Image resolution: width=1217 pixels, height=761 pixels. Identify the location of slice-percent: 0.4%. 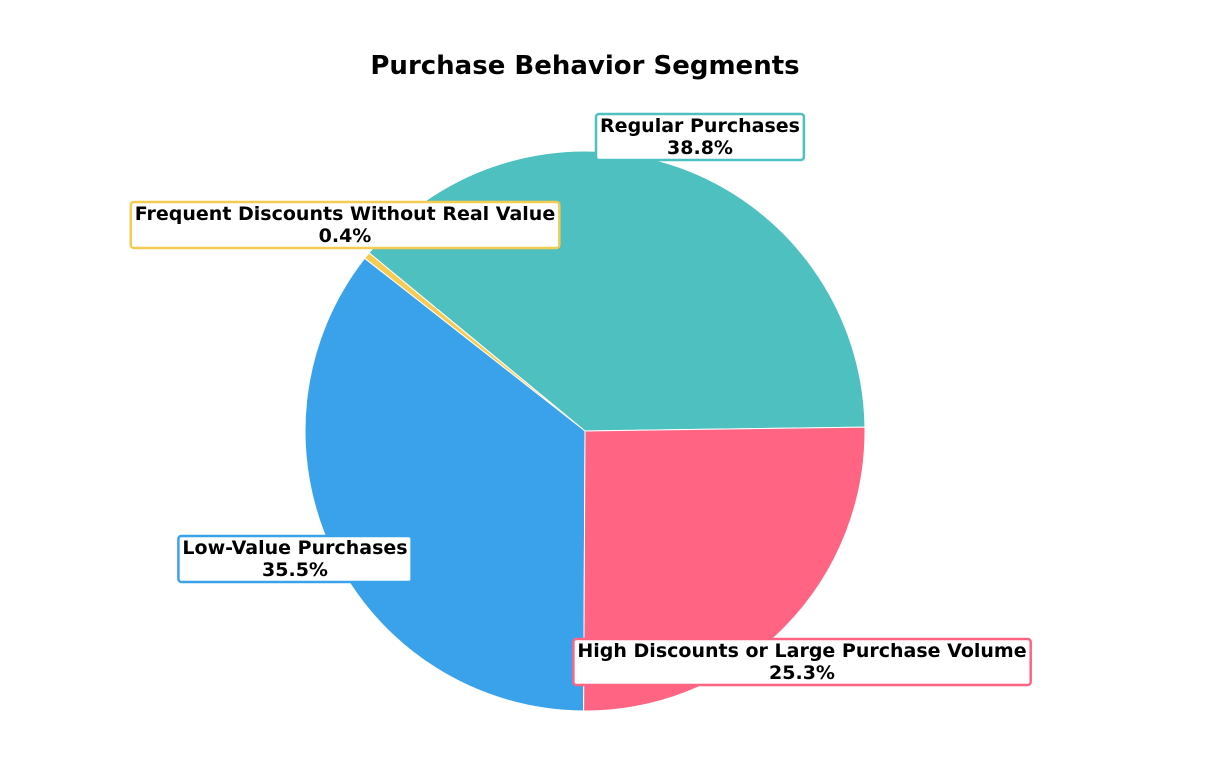
(345, 236).